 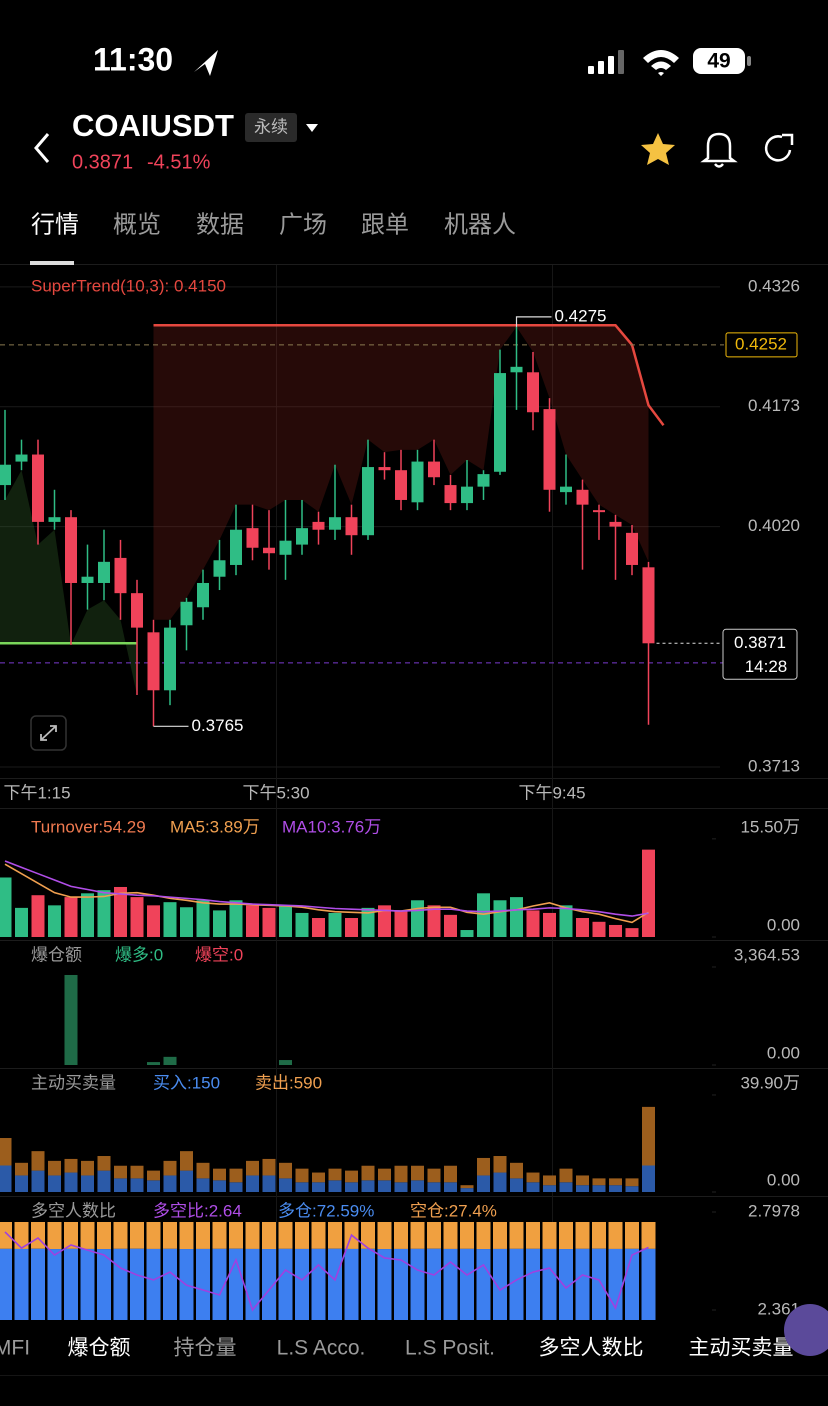 I want to click on x-tick-label: 下午1:15, so click(x=36, y=792).